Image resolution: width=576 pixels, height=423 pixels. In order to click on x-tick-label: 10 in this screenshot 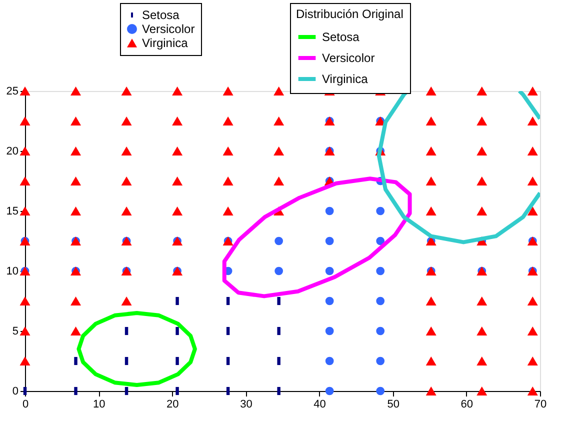, I will do `click(99, 404)`.